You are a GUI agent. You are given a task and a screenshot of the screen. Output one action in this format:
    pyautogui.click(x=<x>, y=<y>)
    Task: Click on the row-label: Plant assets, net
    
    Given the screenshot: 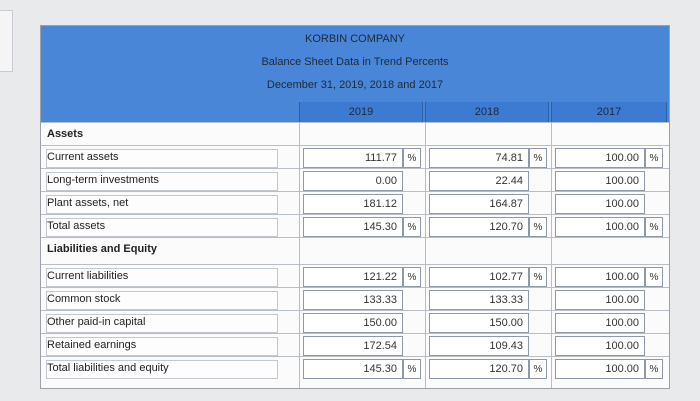 What is the action you would take?
    pyautogui.click(x=88, y=203)
    